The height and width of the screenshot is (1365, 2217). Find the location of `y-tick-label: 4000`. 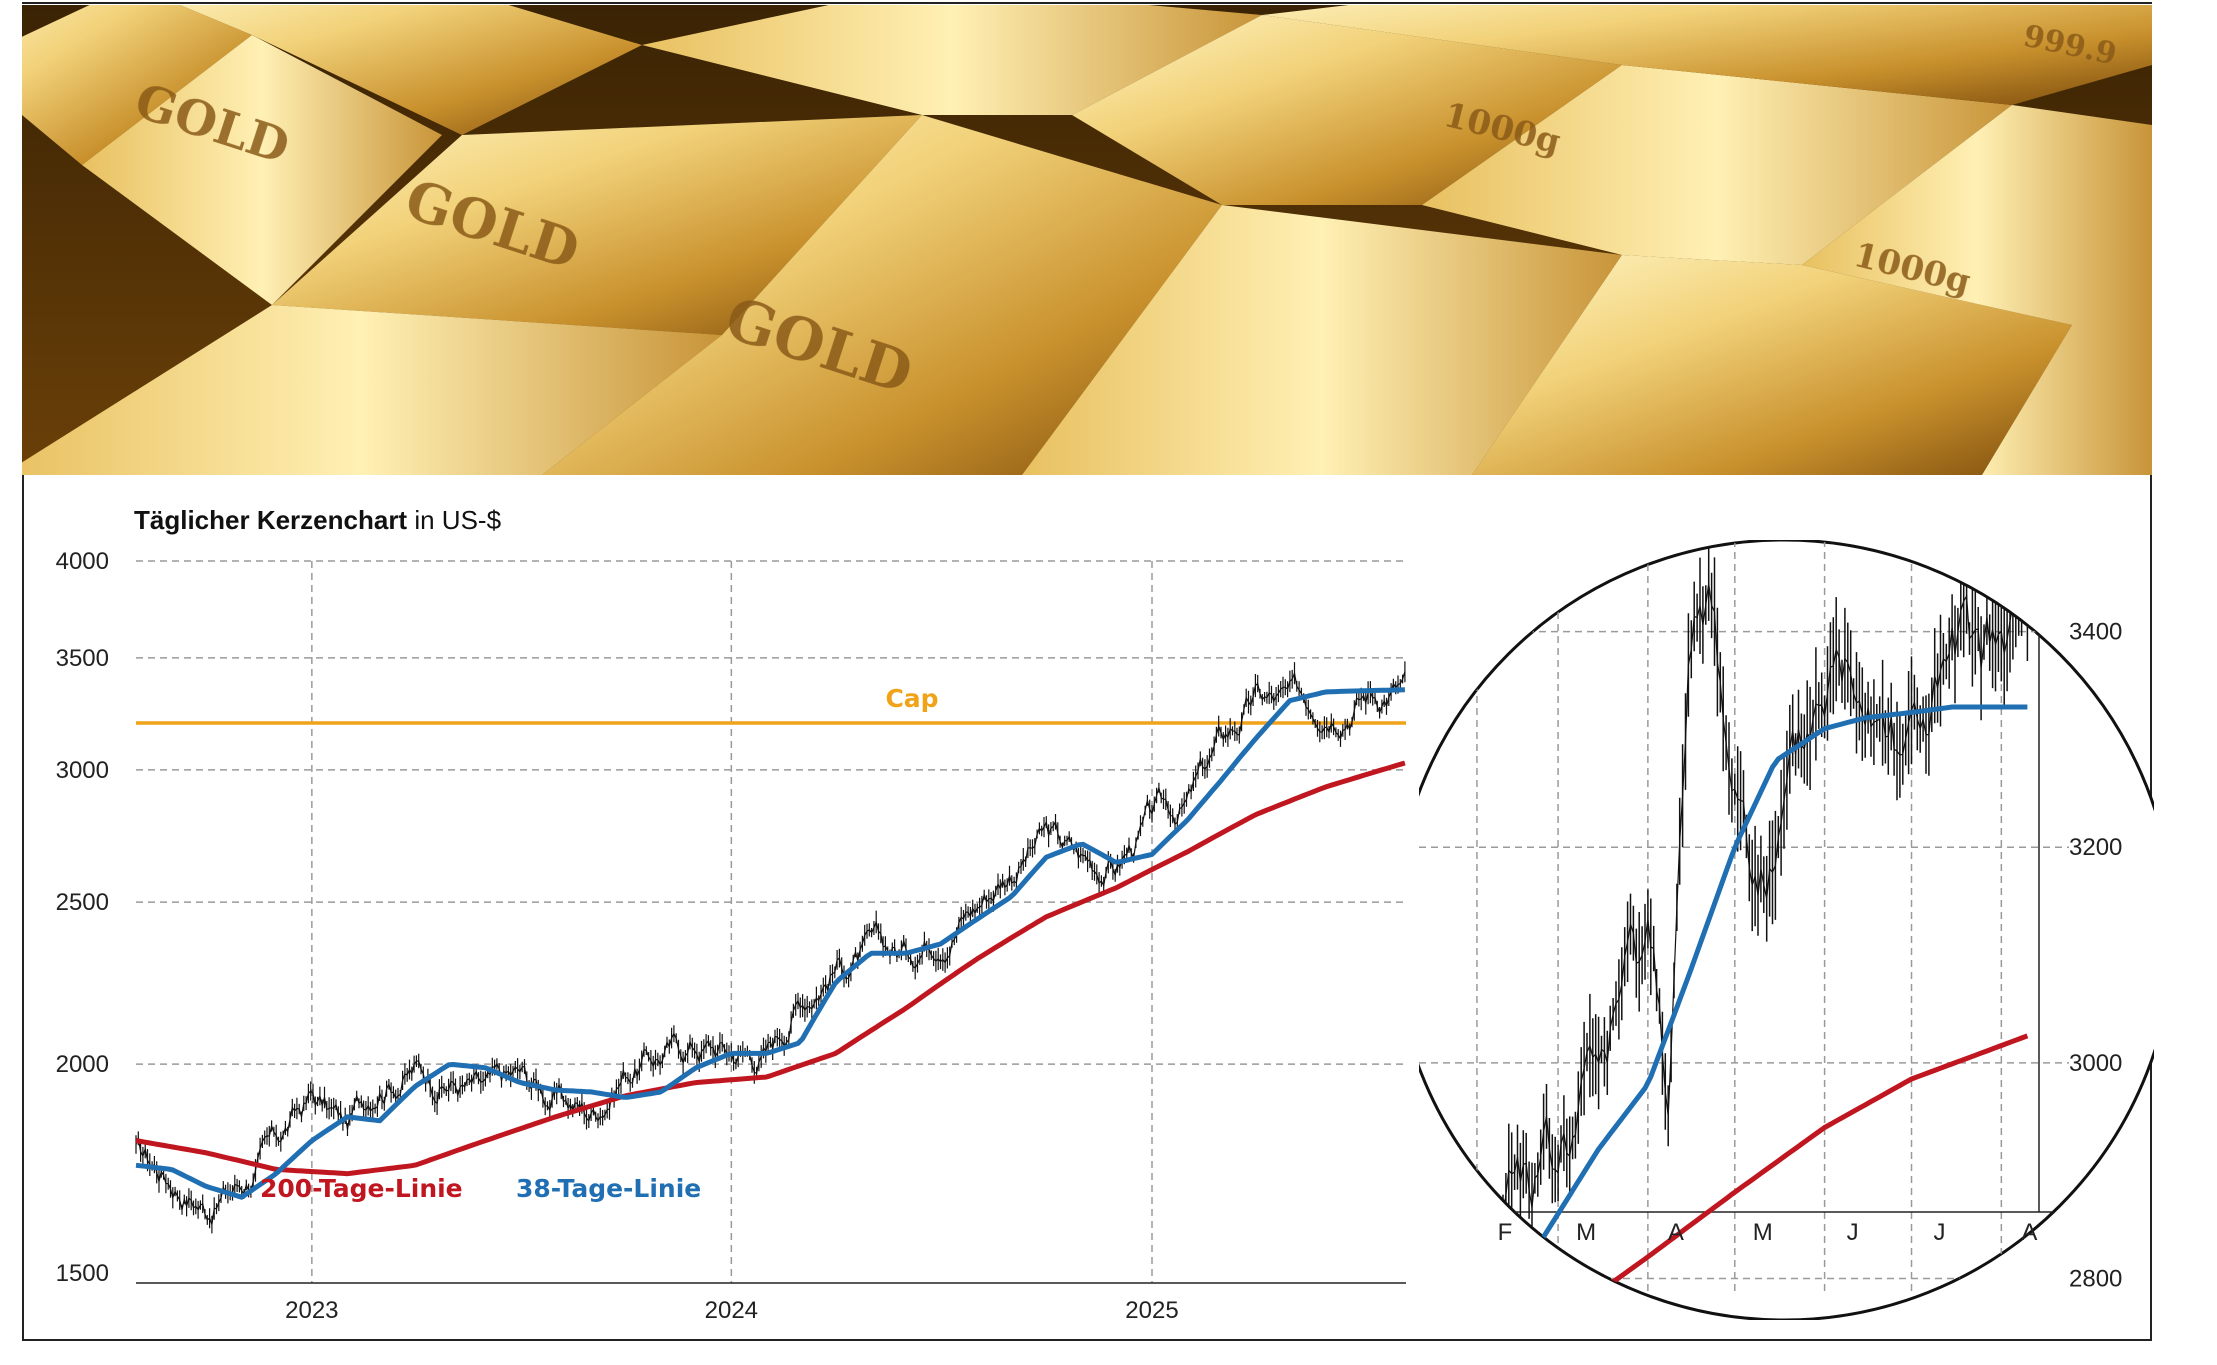

y-tick-label: 4000 is located at coordinates (82, 561).